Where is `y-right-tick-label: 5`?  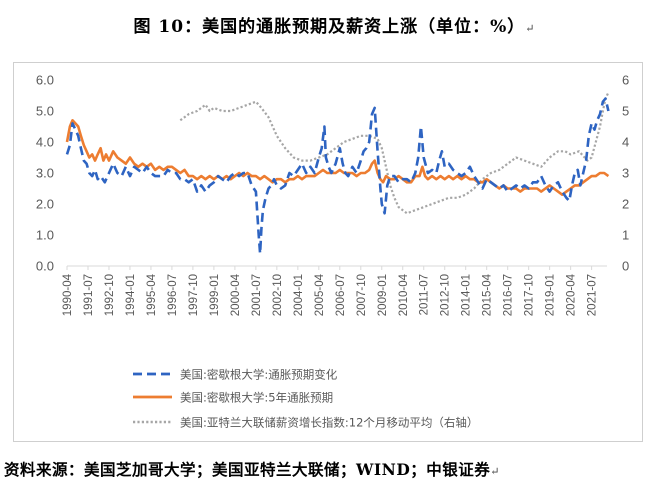 y-right-tick-label: 5 is located at coordinates (625, 111).